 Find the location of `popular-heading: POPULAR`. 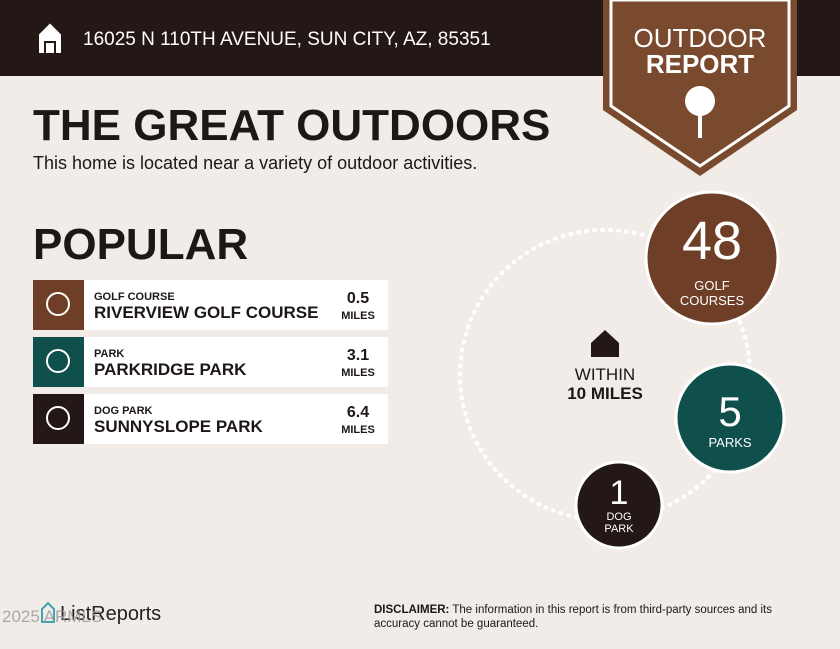

popular-heading: POPULAR is located at coordinates (141, 244).